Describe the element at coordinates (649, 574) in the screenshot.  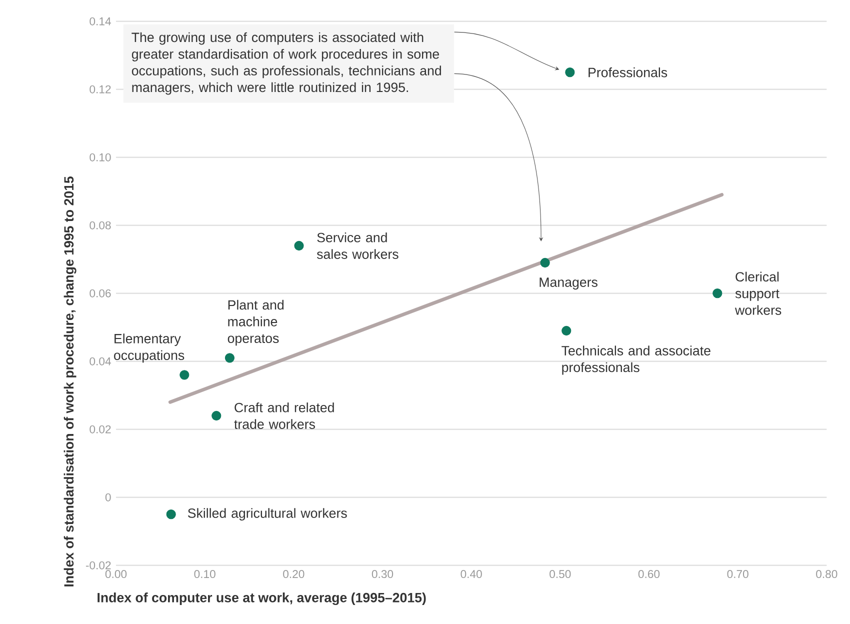
I see `x-tick-label: 0.60` at that location.